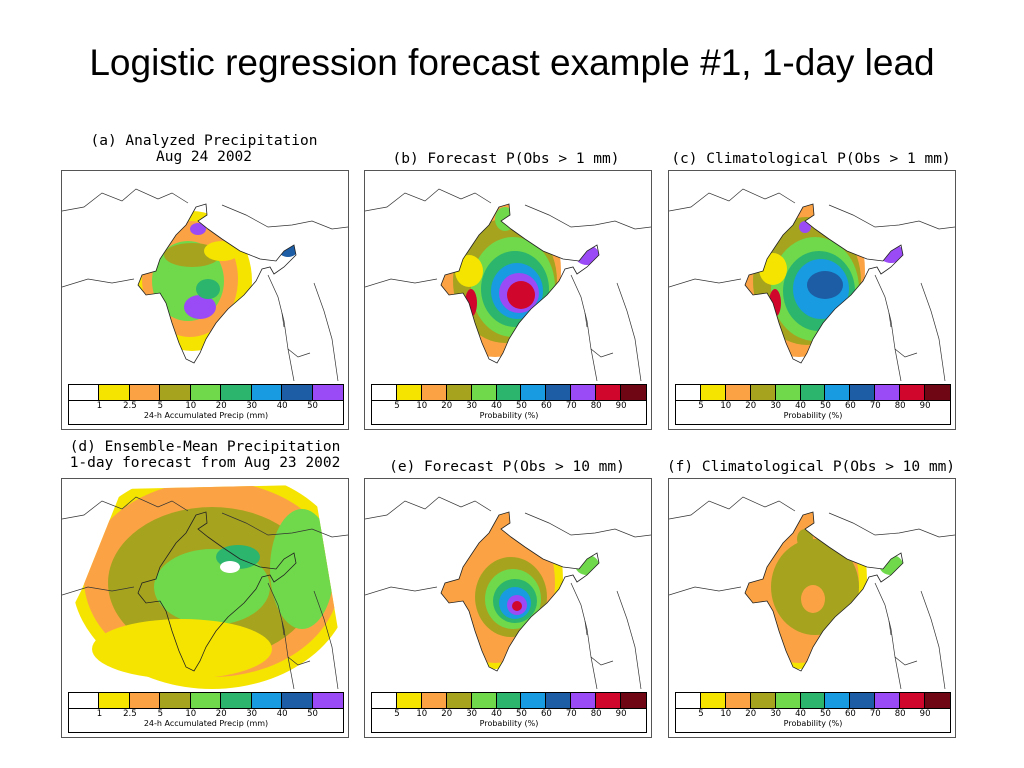 Image resolution: width=1024 pixels, height=768 pixels. Describe the element at coordinates (751, 406) in the screenshot. I see `panel-c-colorbar-tick: 20` at that location.